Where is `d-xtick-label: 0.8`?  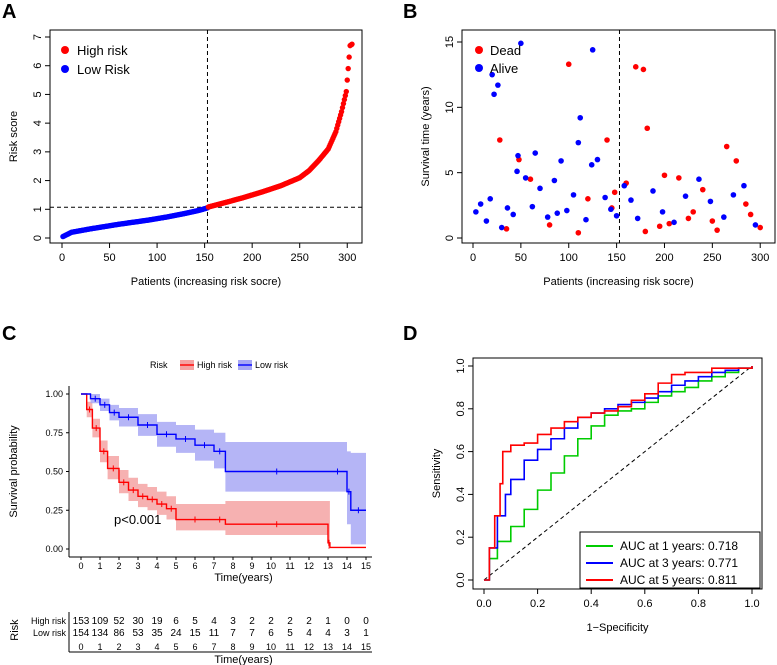 d-xtick-label: 0.8 is located at coordinates (698, 604).